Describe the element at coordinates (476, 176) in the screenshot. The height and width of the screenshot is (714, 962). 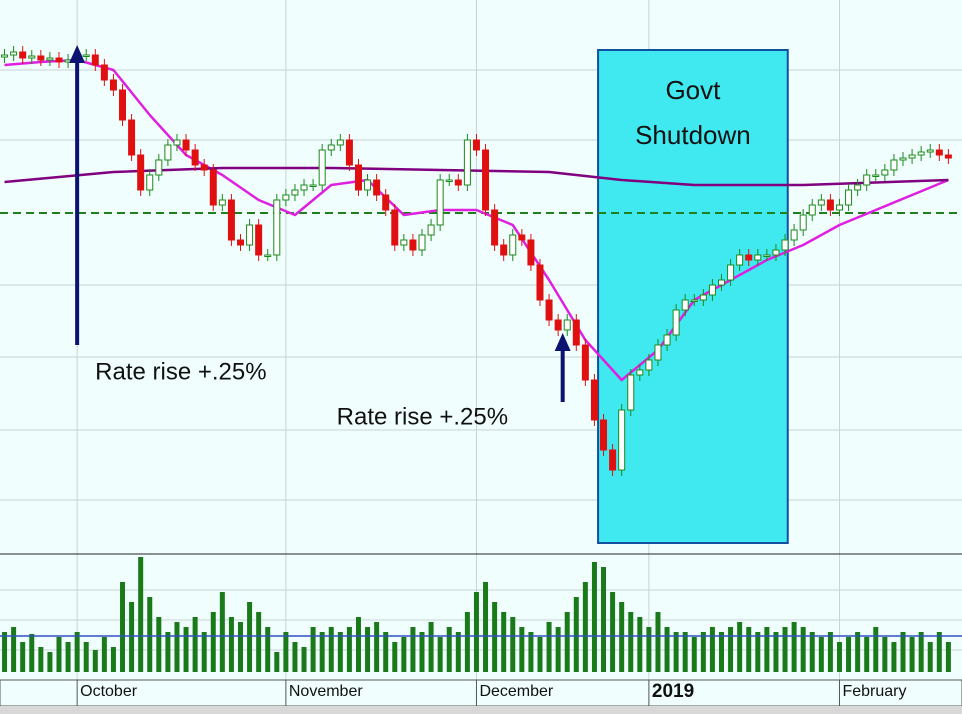
I see `moving-average-line` at that location.